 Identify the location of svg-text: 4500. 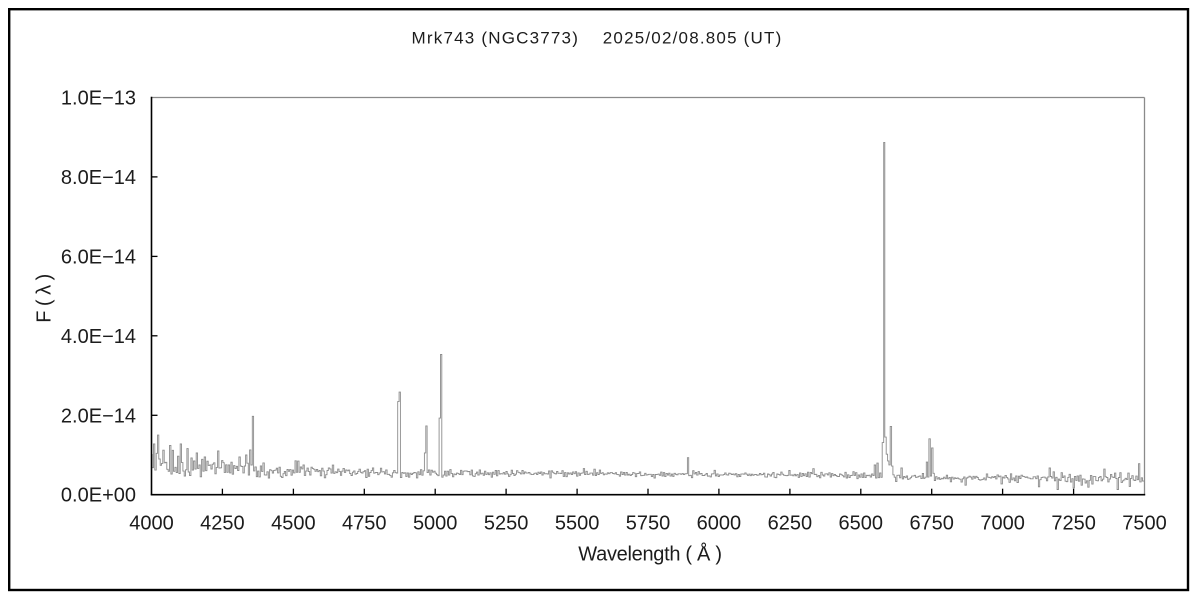
(293, 524).